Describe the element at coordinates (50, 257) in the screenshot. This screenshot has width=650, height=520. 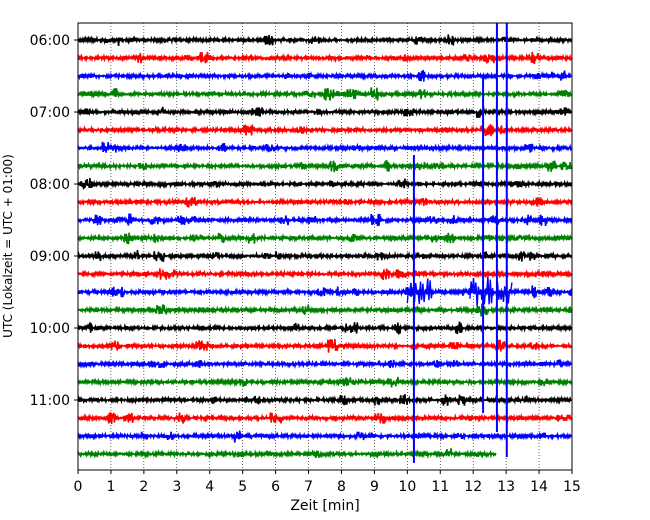
I see `y-tick-label: 09:00` at that location.